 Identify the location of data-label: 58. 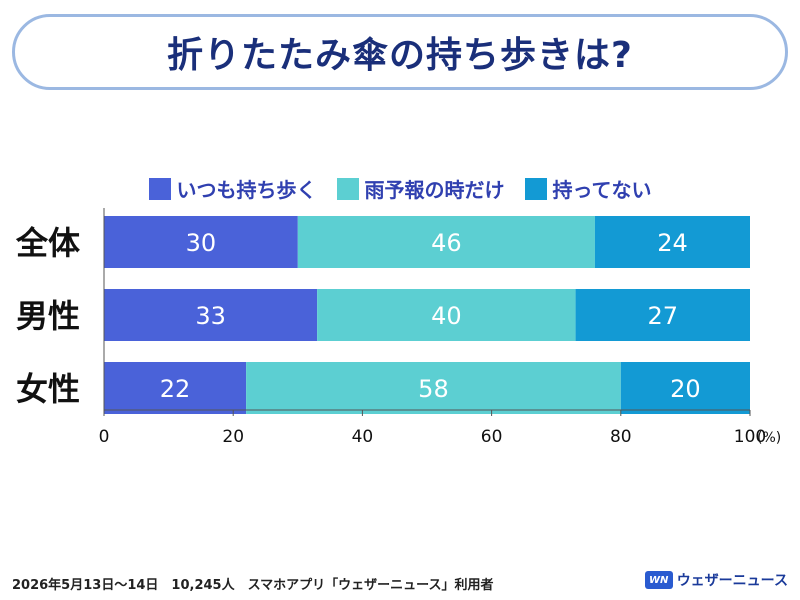
(433, 389).